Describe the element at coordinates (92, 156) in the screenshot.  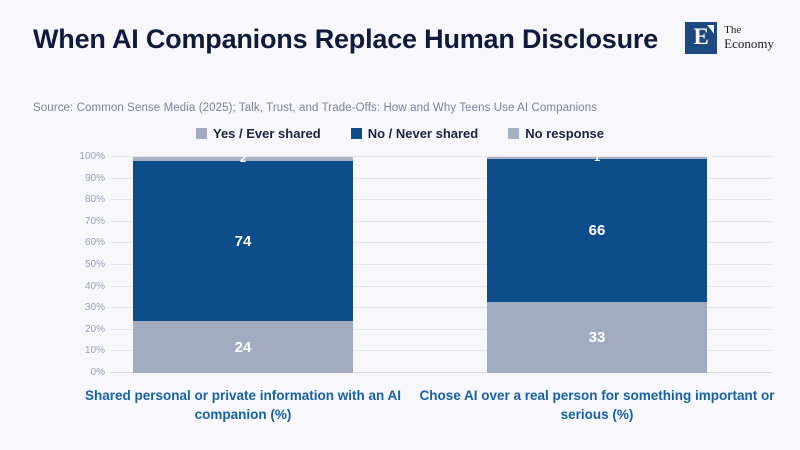
I see `y-tick-label: 100%` at that location.